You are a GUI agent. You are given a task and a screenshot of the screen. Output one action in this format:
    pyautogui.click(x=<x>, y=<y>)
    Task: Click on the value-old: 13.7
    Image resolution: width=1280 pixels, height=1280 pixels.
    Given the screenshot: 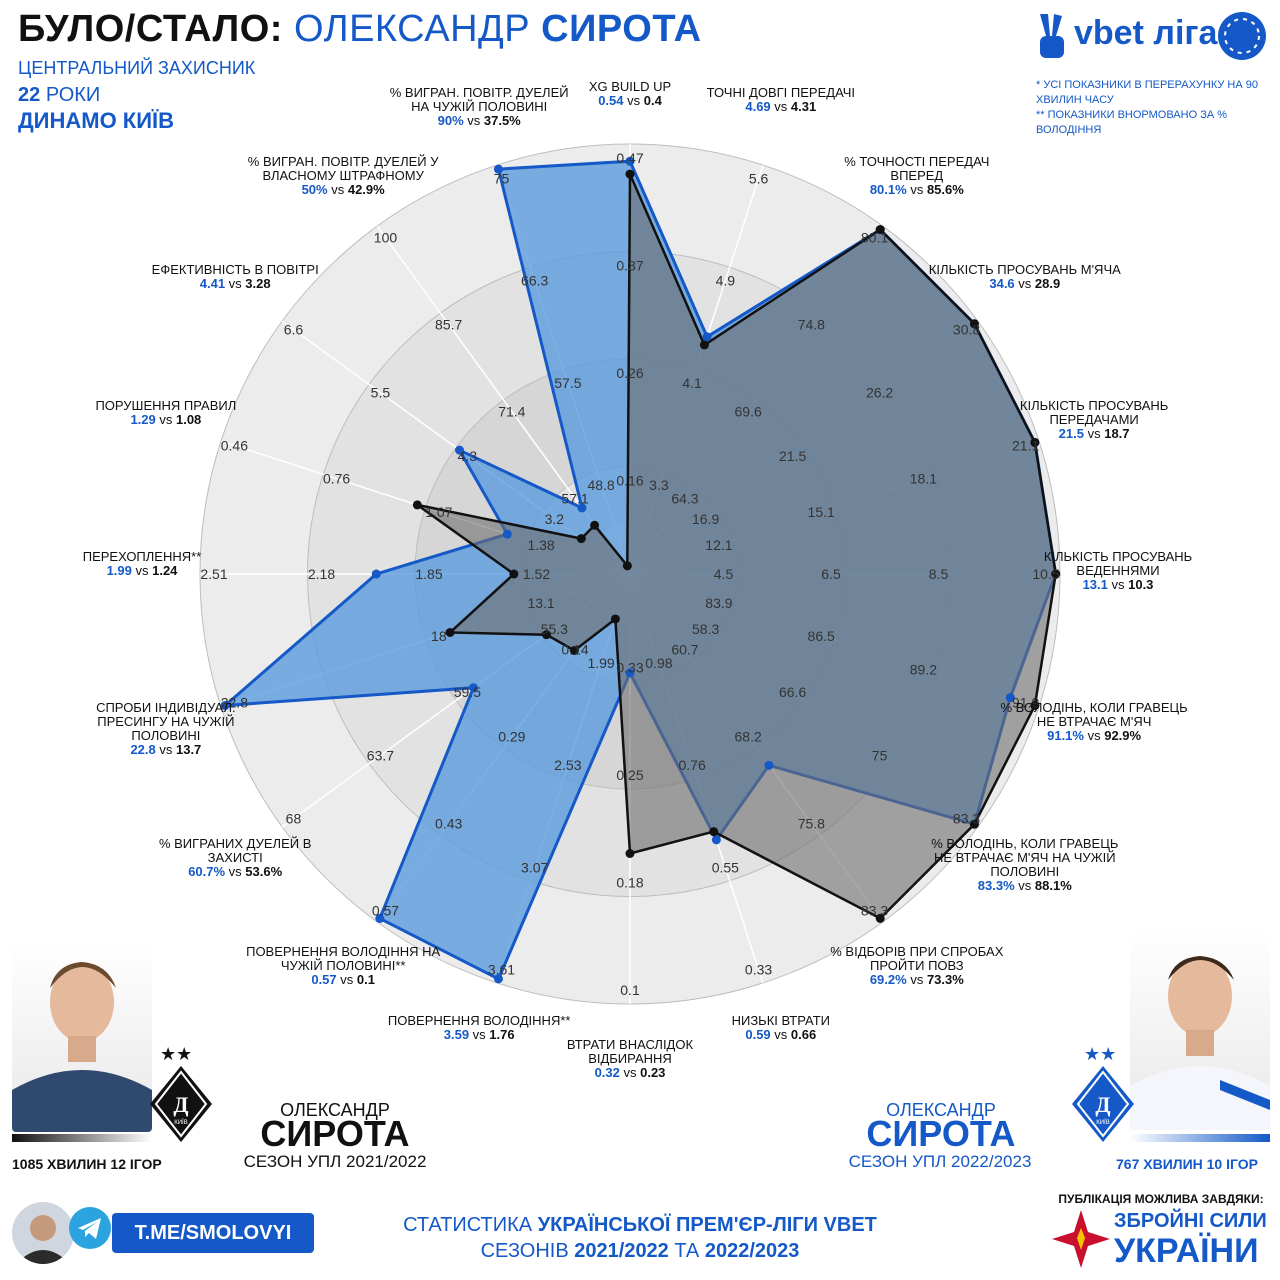 What is the action you would take?
    pyautogui.click(x=188, y=749)
    